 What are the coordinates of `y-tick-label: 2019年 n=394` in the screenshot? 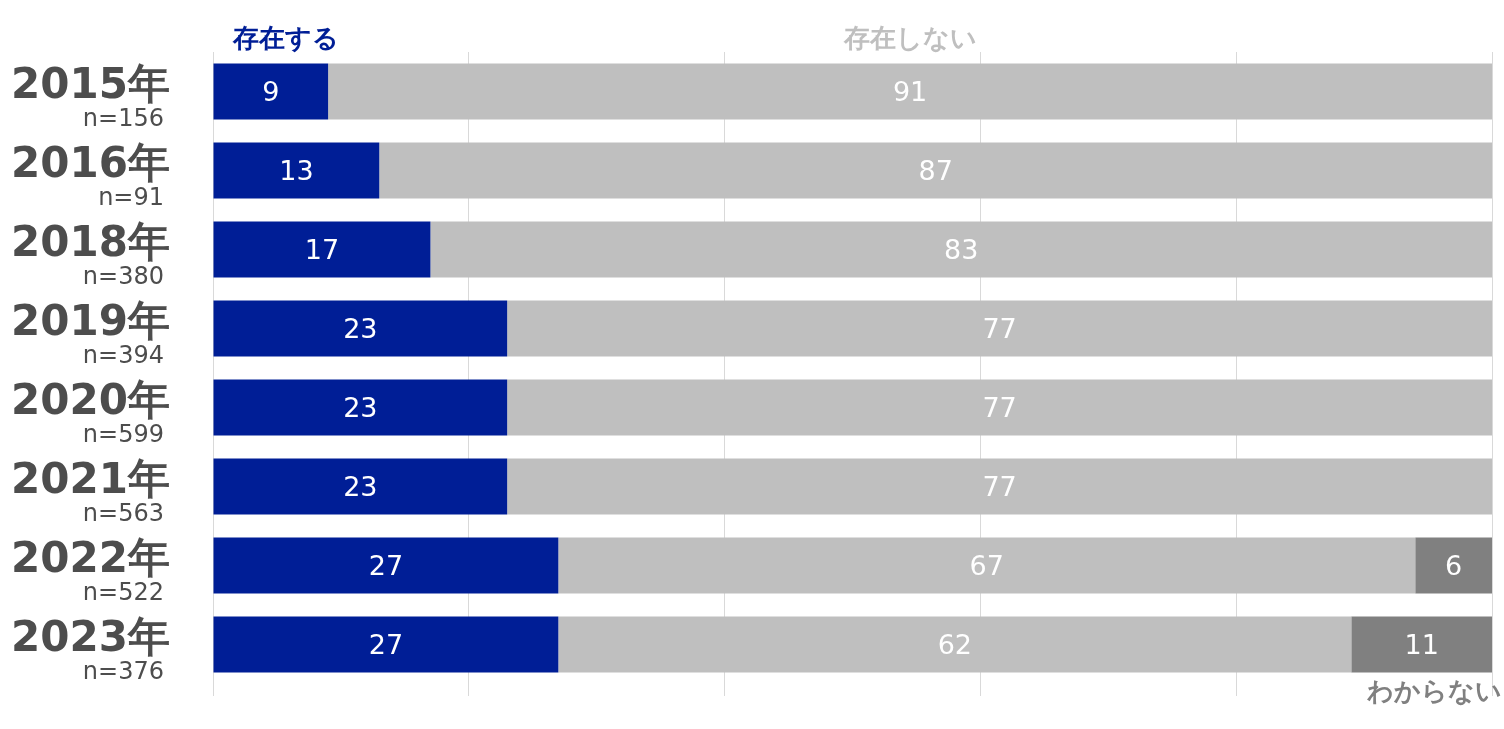 It's located at (90, 332).